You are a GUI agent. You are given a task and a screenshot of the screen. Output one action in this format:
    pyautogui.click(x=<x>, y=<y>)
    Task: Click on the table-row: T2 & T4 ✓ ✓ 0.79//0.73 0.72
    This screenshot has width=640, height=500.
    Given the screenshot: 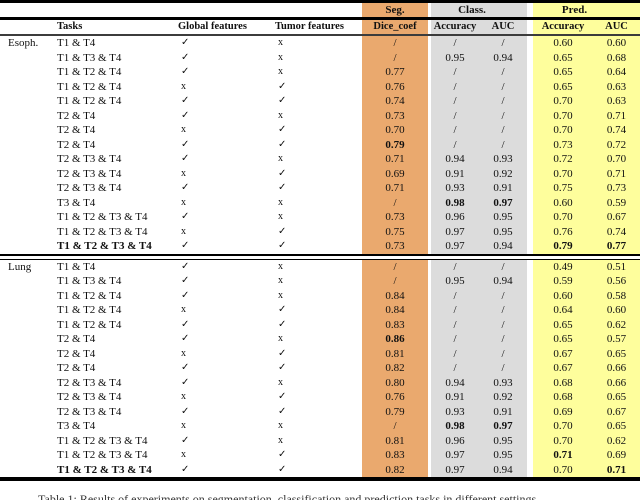 What is the action you would take?
    pyautogui.click(x=320, y=144)
    